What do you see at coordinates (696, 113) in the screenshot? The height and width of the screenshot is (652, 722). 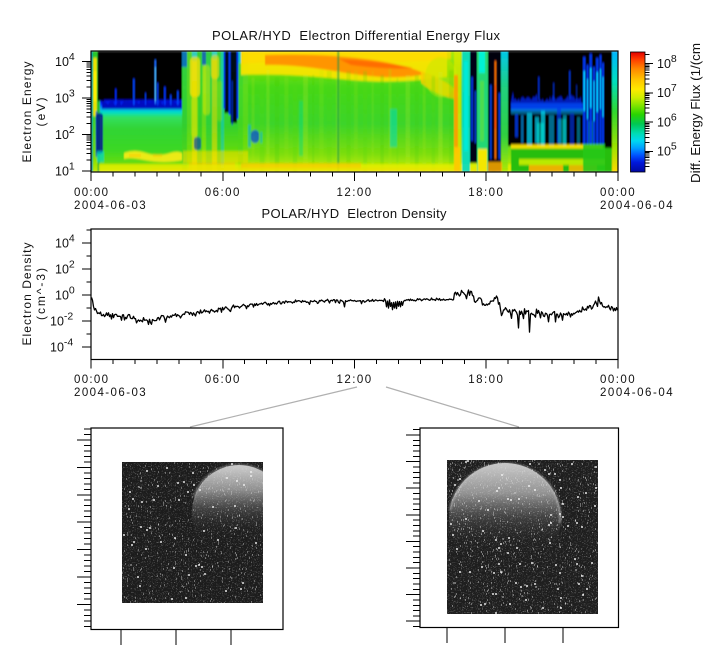 I see `svg-text: Diff. Energy Flux (1/(cm` at bounding box center [696, 113].